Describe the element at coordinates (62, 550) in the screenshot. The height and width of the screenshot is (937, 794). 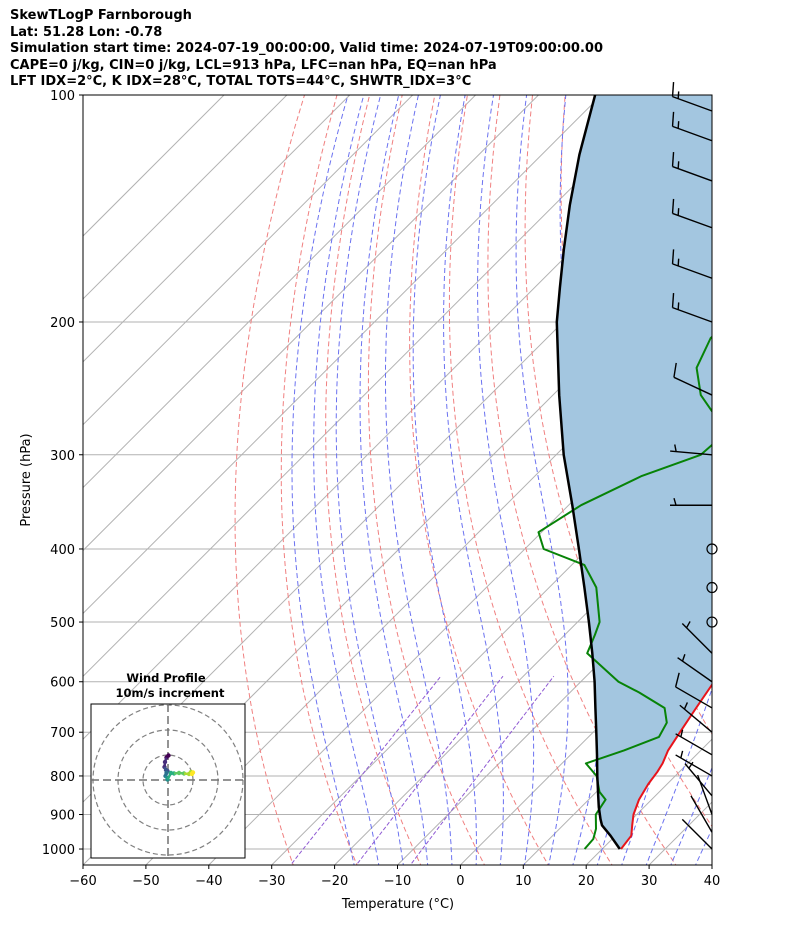
I see `y-tick-label: 400` at that location.